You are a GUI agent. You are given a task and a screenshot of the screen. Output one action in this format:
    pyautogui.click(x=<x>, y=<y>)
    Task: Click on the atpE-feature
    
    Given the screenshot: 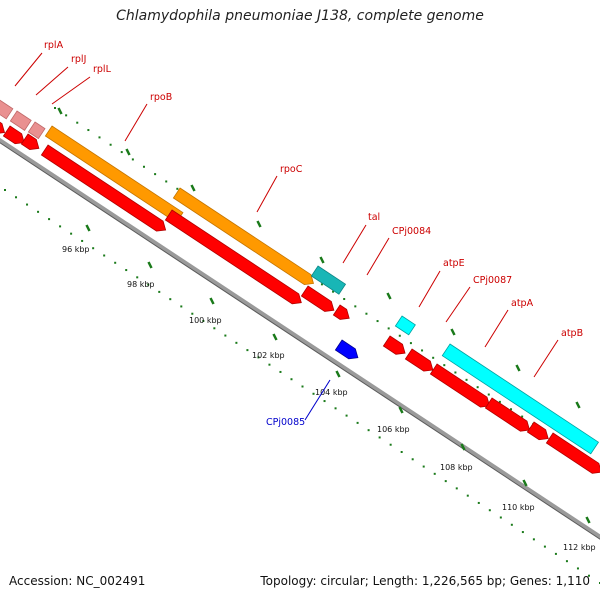 What is the action you would take?
    pyautogui.click(x=405, y=325)
    